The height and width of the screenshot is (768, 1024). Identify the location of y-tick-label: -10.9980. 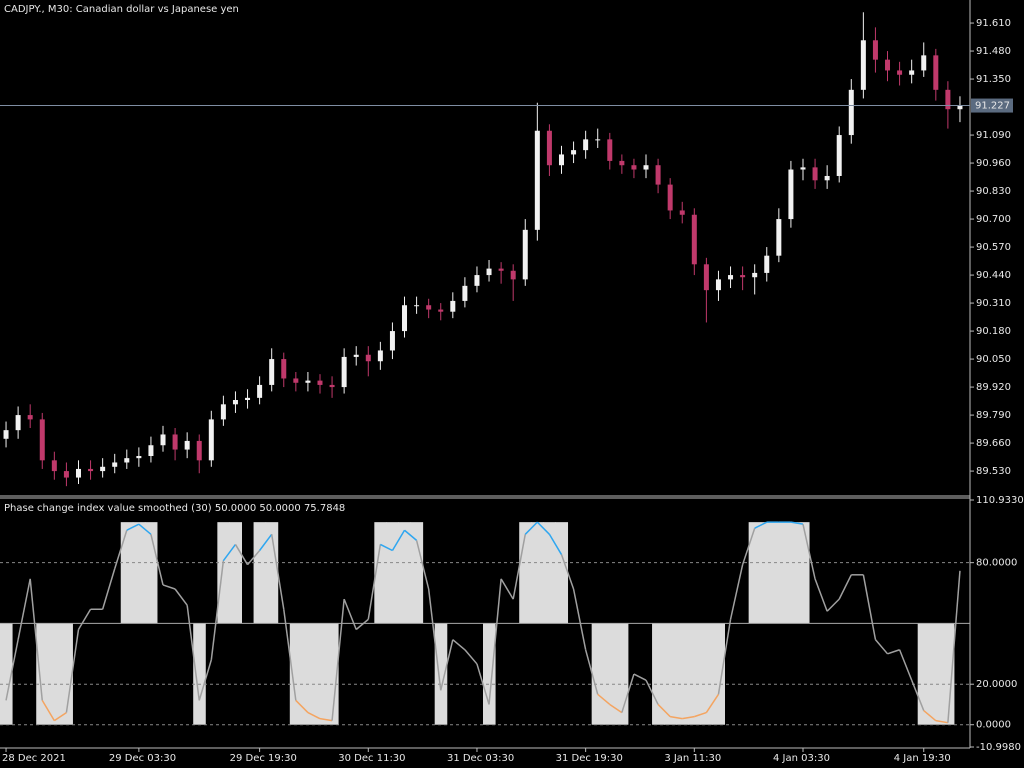
(998, 747).